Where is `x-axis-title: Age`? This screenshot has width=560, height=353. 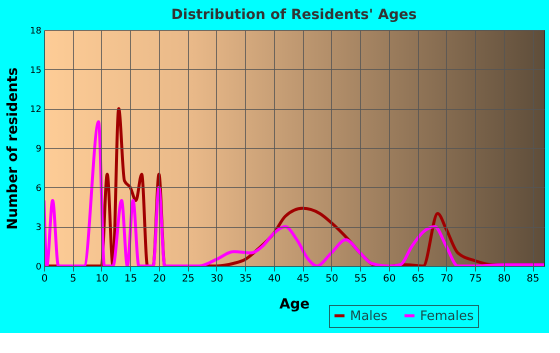
x-axis-title: Age is located at coordinates (294, 304).